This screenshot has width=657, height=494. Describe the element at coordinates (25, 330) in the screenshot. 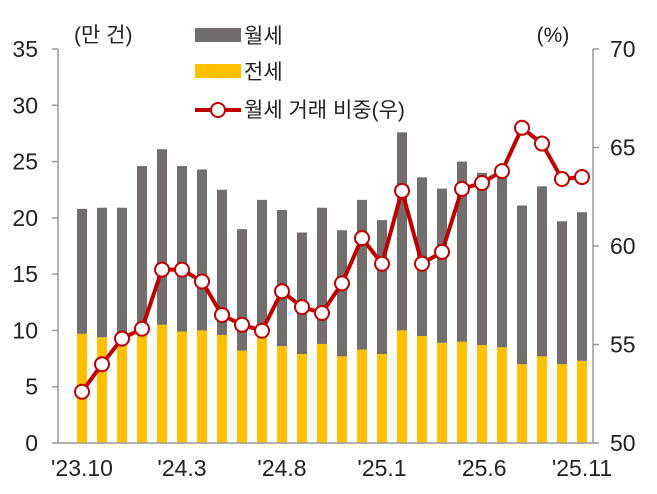

I see `left-tick-label: 10` at that location.